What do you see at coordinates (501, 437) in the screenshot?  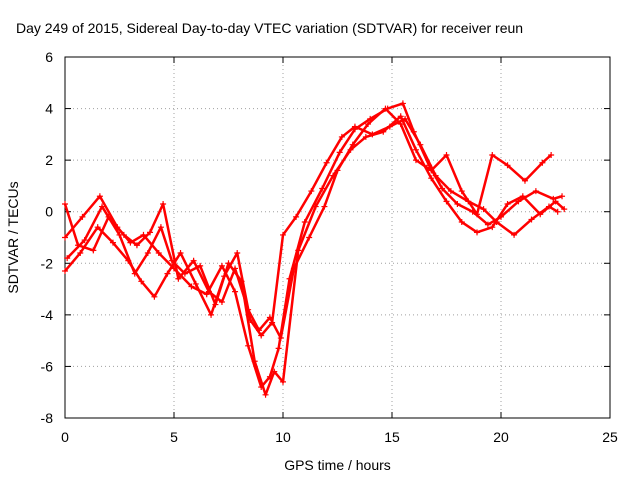 I see `x-tick-label: 20` at bounding box center [501, 437].